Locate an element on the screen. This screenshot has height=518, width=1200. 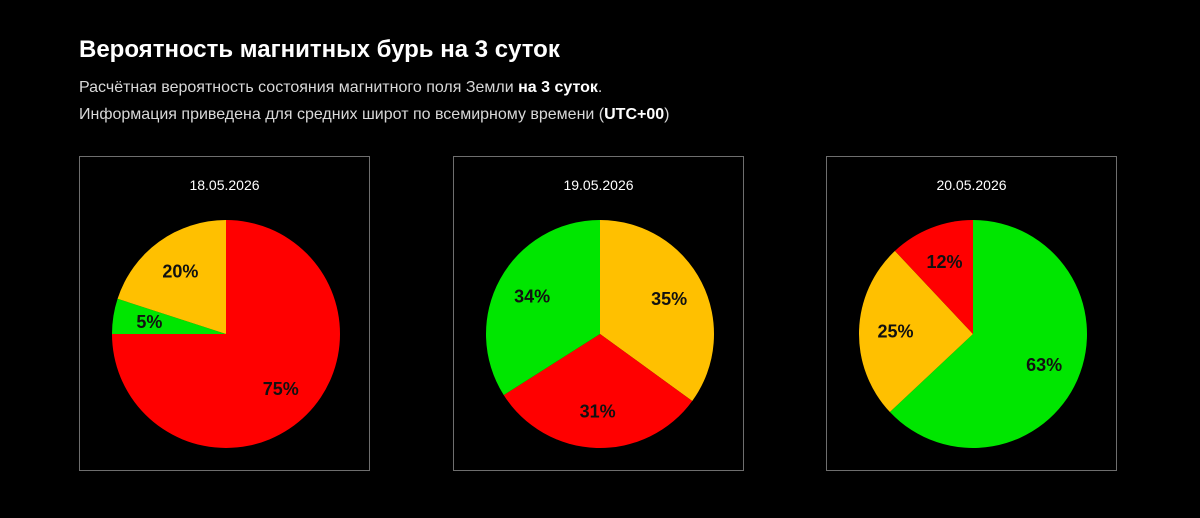
card-date: 20.05.2026 is located at coordinates (971, 185).